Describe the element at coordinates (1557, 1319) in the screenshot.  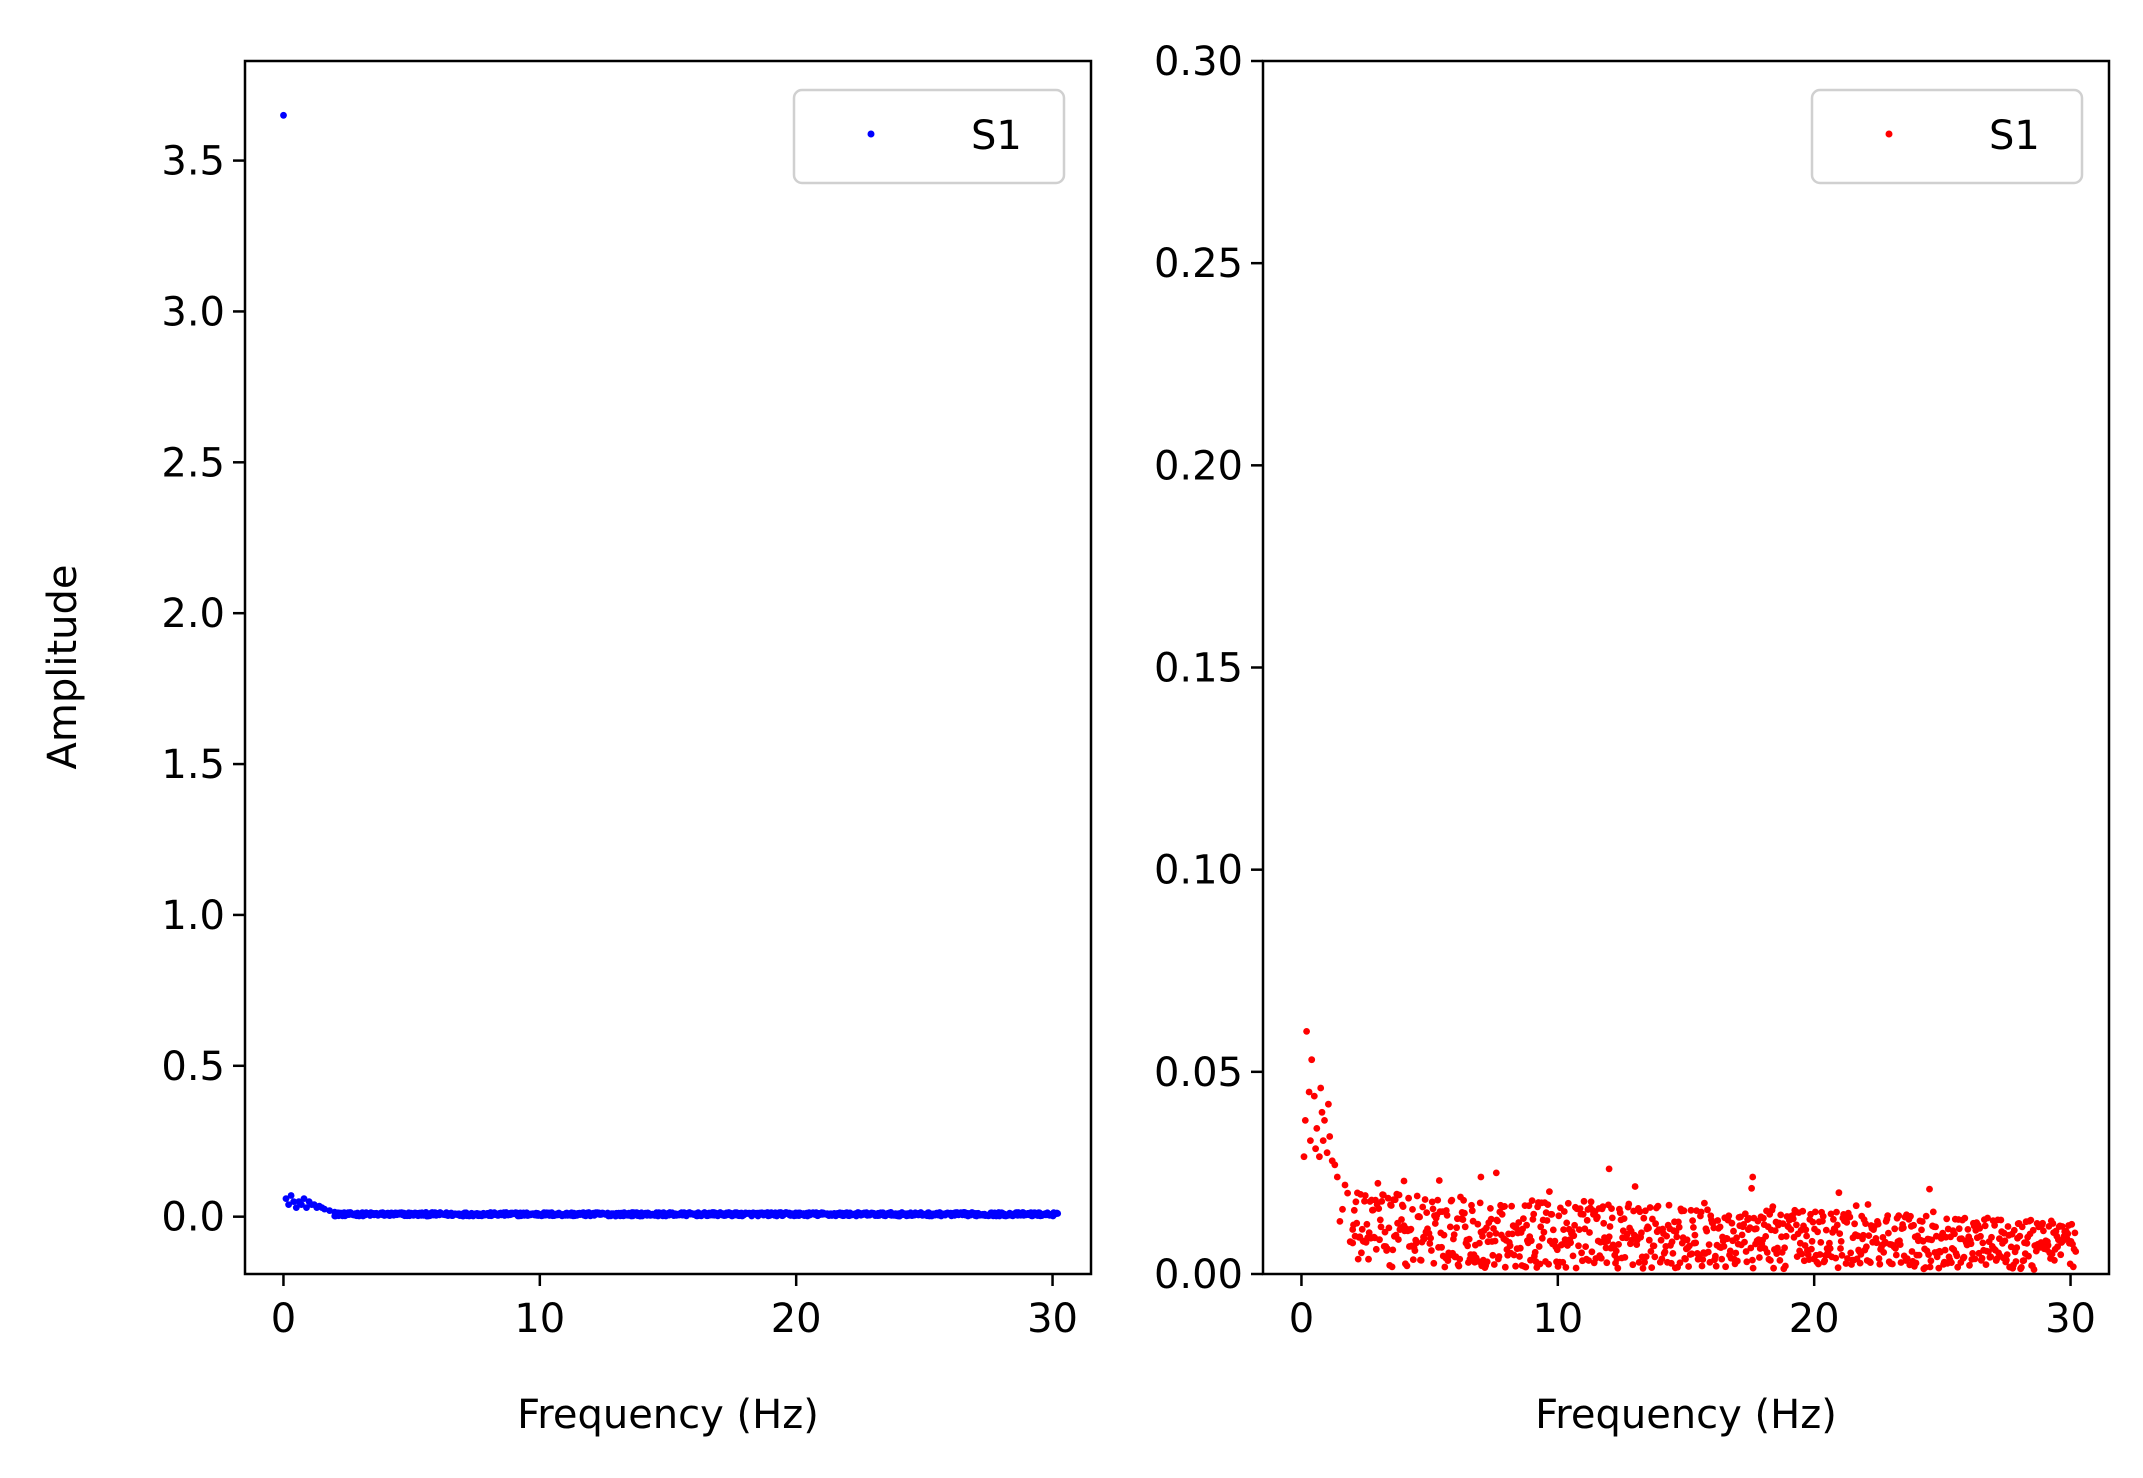
I see `x-tick-label: 10` at that location.